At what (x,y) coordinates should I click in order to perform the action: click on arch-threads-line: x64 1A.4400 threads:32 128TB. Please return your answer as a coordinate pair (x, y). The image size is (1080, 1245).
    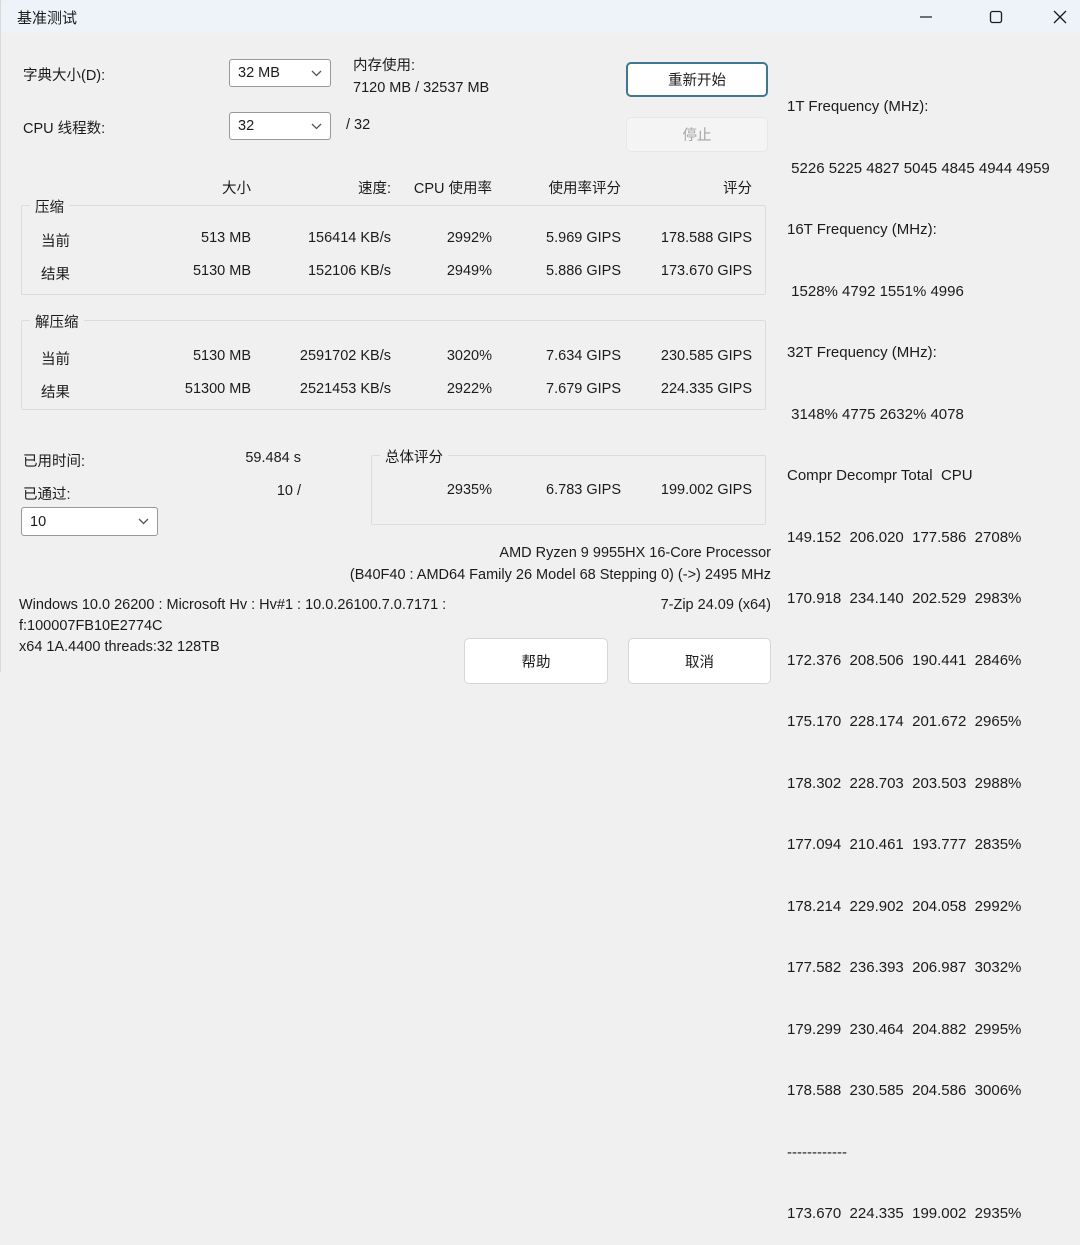
    Looking at the image, I should click on (119, 647).